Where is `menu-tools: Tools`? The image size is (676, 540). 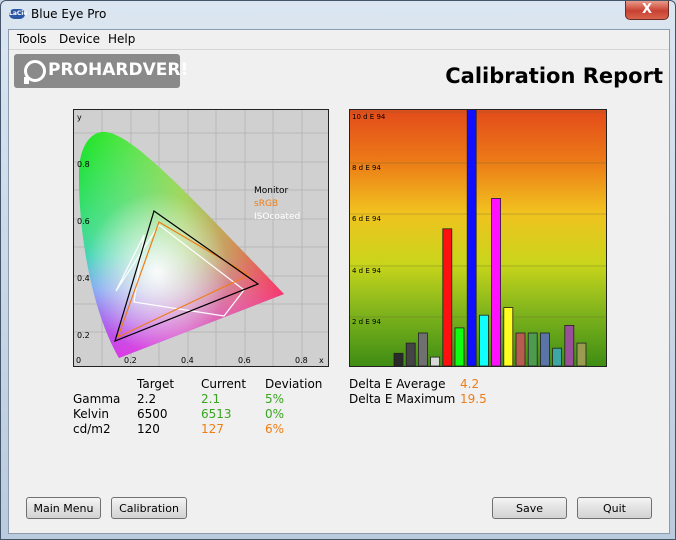 menu-tools: Tools is located at coordinates (32, 39).